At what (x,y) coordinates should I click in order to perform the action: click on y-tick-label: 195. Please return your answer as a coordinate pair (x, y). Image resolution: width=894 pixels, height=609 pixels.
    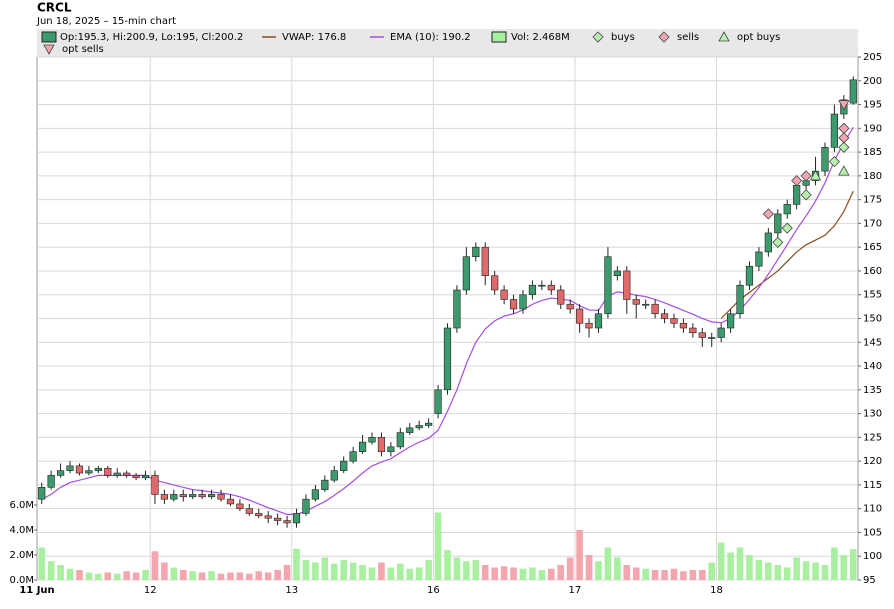
    Looking at the image, I should click on (872, 105).